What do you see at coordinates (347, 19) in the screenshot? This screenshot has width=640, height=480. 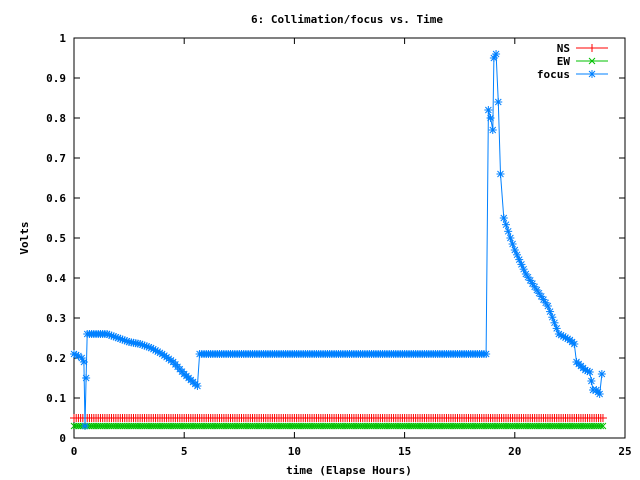 I see `chart-title: 6: Collimation/focus vs. Time` at bounding box center [347, 19].